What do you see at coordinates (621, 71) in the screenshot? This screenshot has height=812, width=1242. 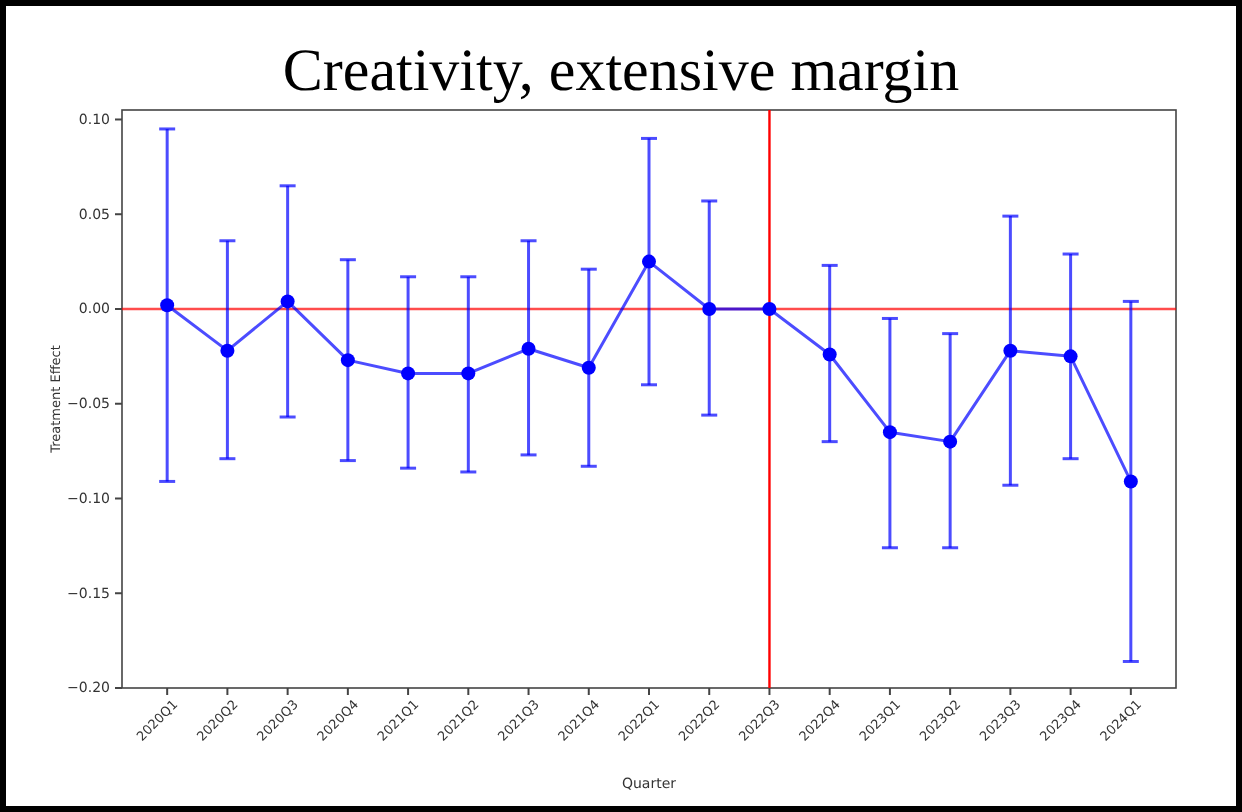 I see `chart-title: Creativity, extensive margin` at bounding box center [621, 71].